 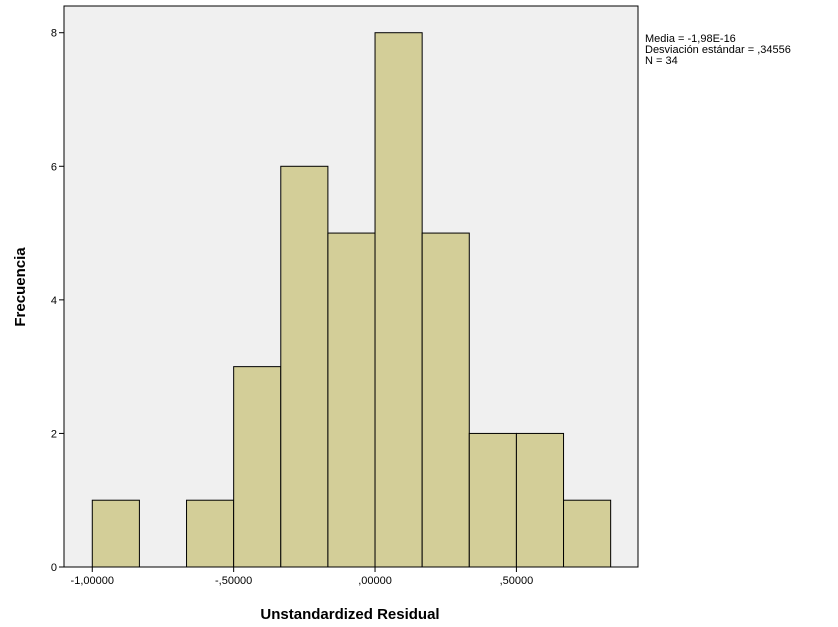 I want to click on x-axis: -1,00000 -,50000 ,00000 ,50000, so click(x=302, y=577).